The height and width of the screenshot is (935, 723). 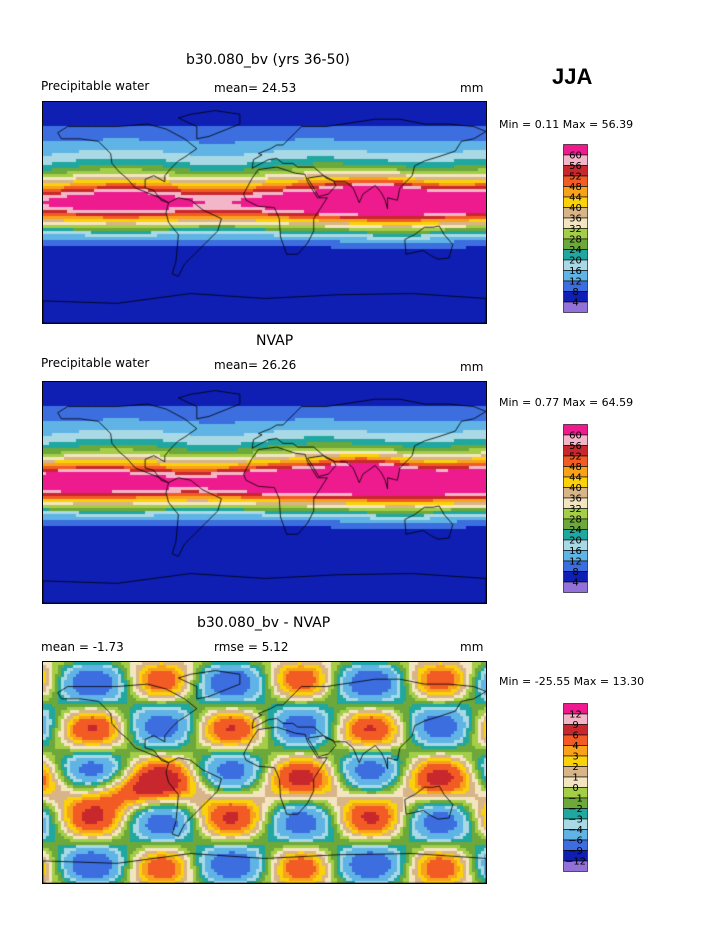 I want to click on colorbar-tick-label: −12, so click(x=575, y=862).